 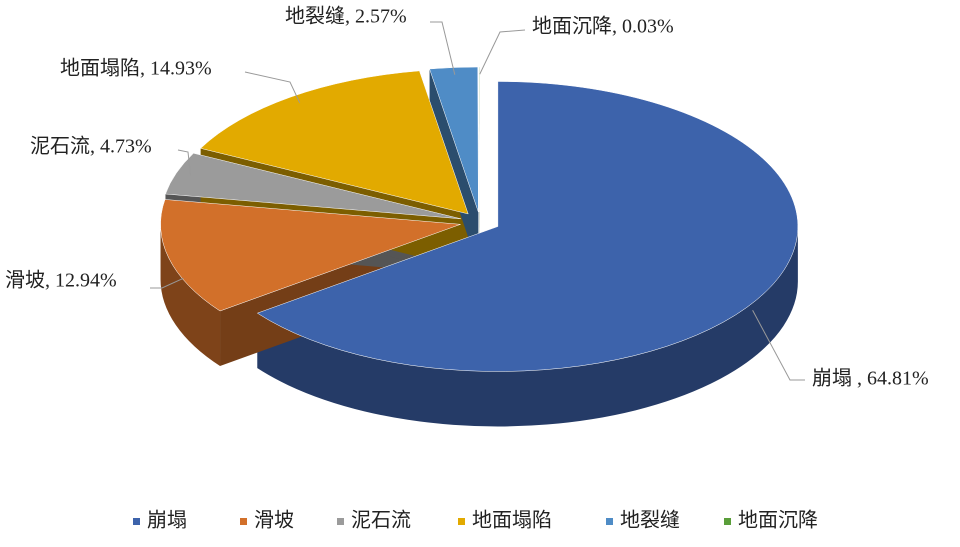 I want to click on data-label: 地面沉降, 0.03%, so click(x=603, y=26).